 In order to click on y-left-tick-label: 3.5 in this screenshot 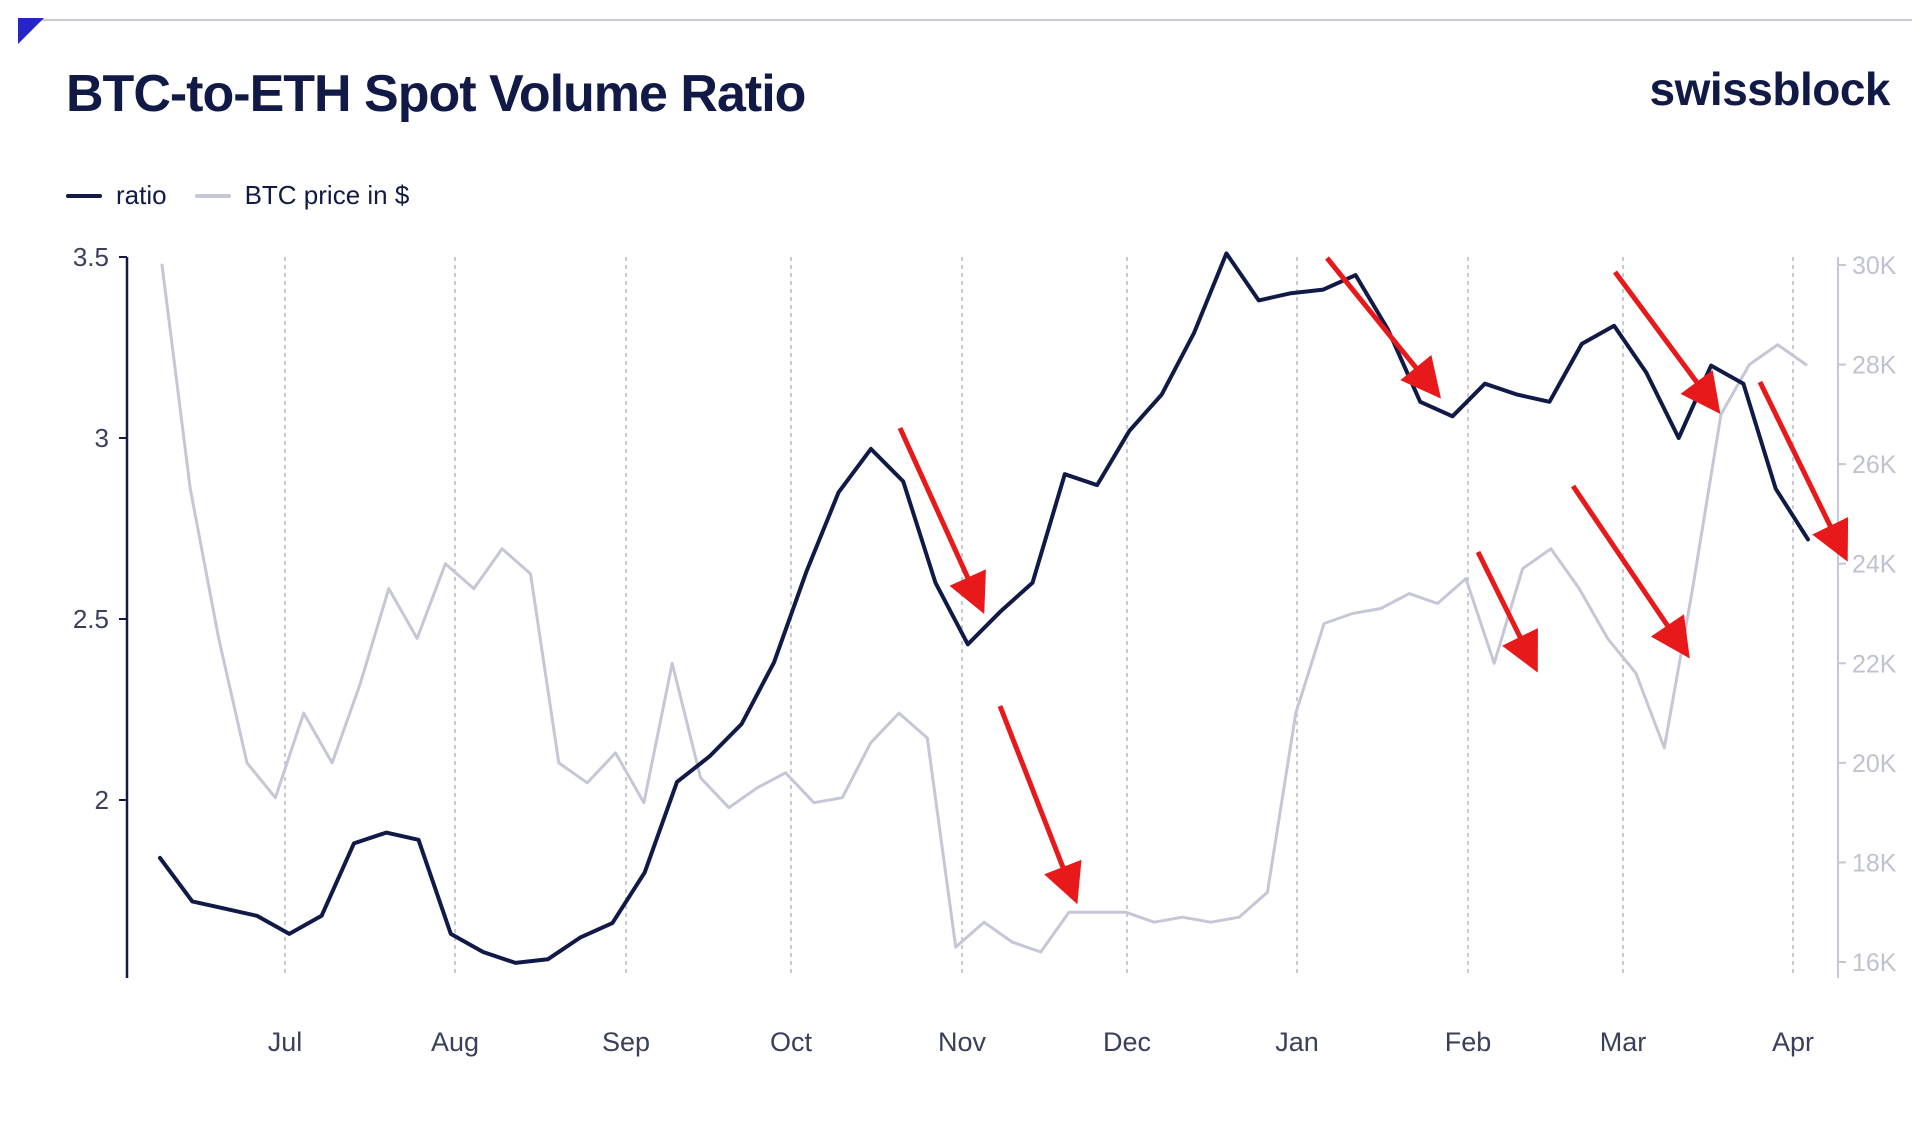, I will do `click(91, 257)`.